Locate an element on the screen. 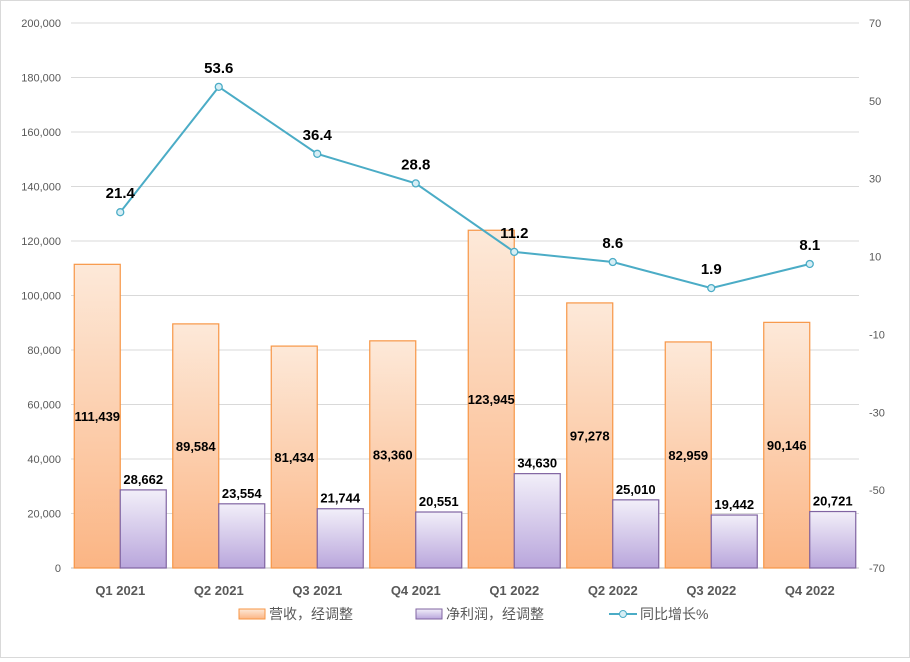  profit-data-label: 28,662 is located at coordinates (143, 479).